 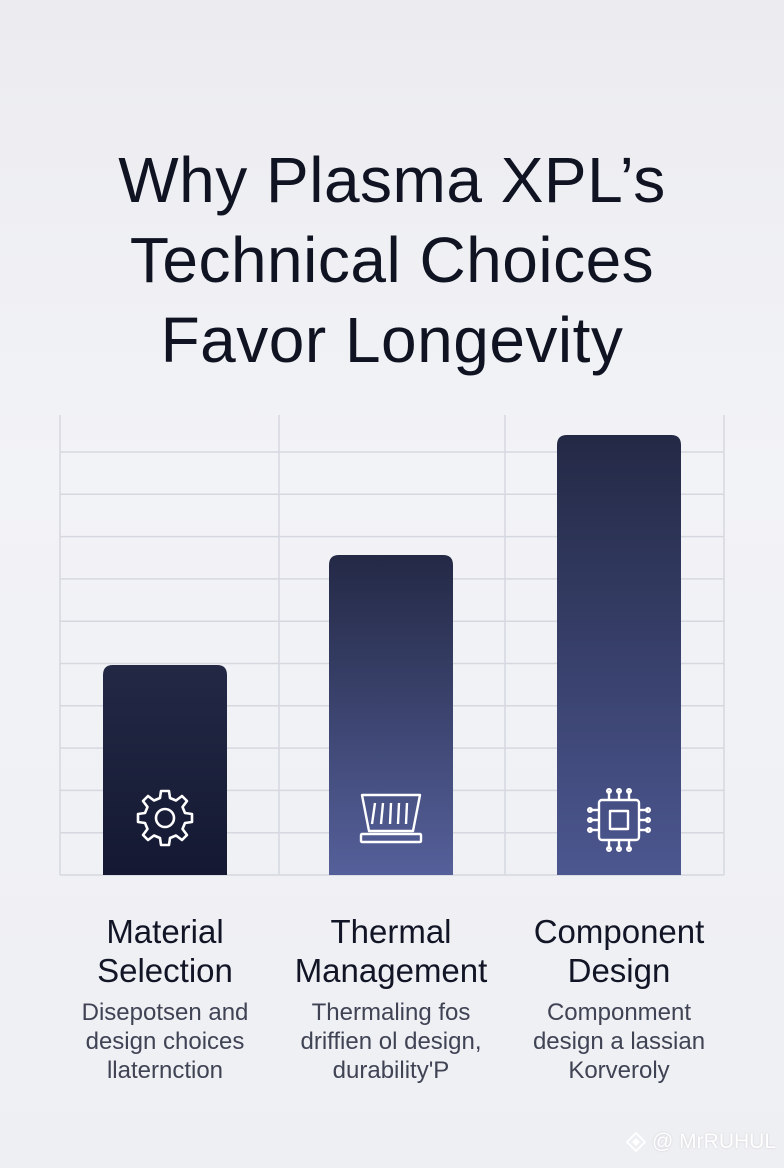 What do you see at coordinates (391, 970) in the screenshot?
I see `category-label-line: Management` at bounding box center [391, 970].